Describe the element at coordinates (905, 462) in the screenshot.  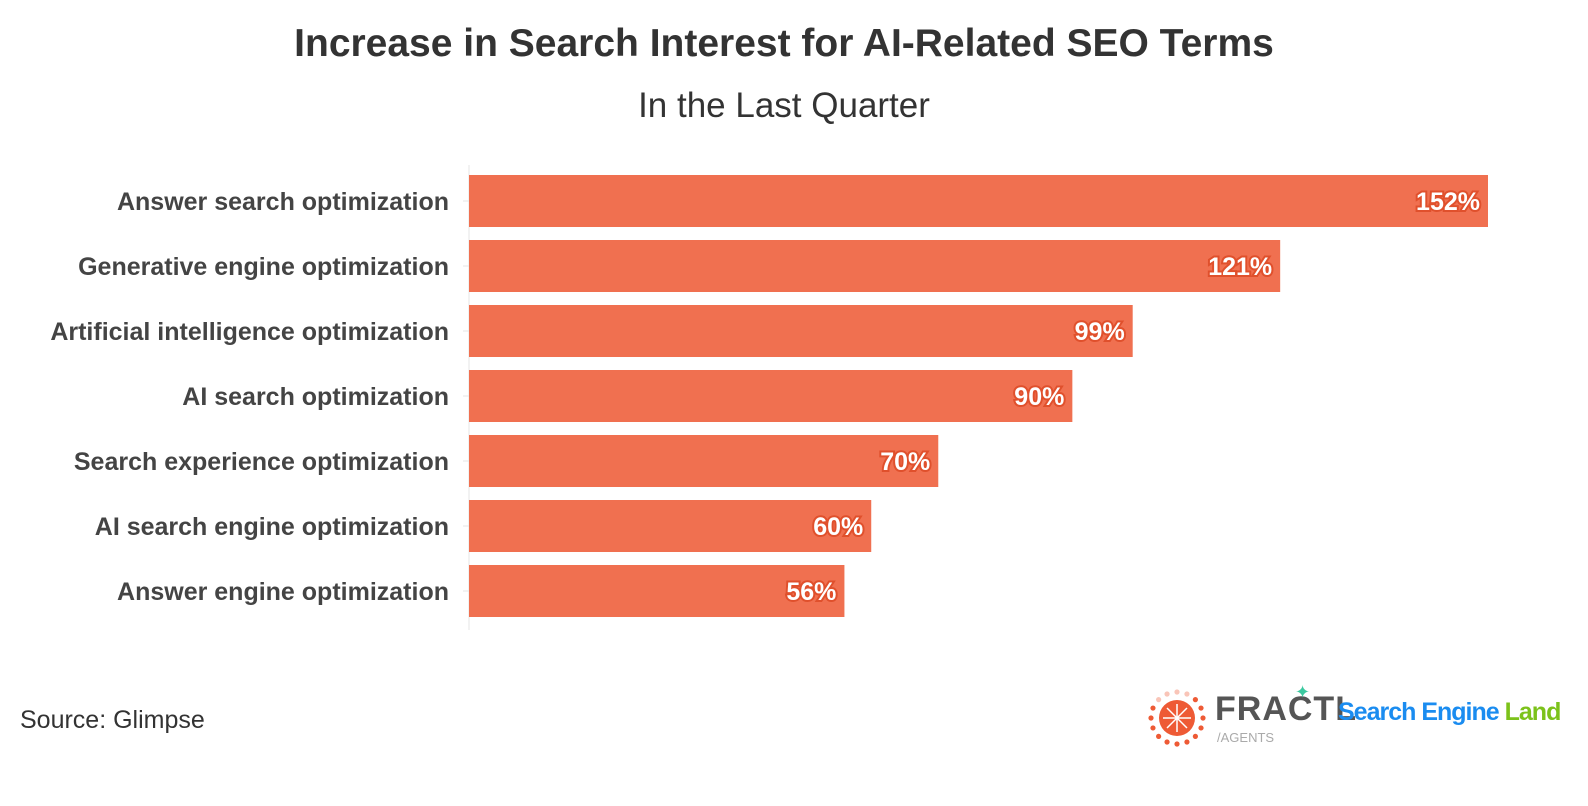
I see `data-label: 70%` at that location.